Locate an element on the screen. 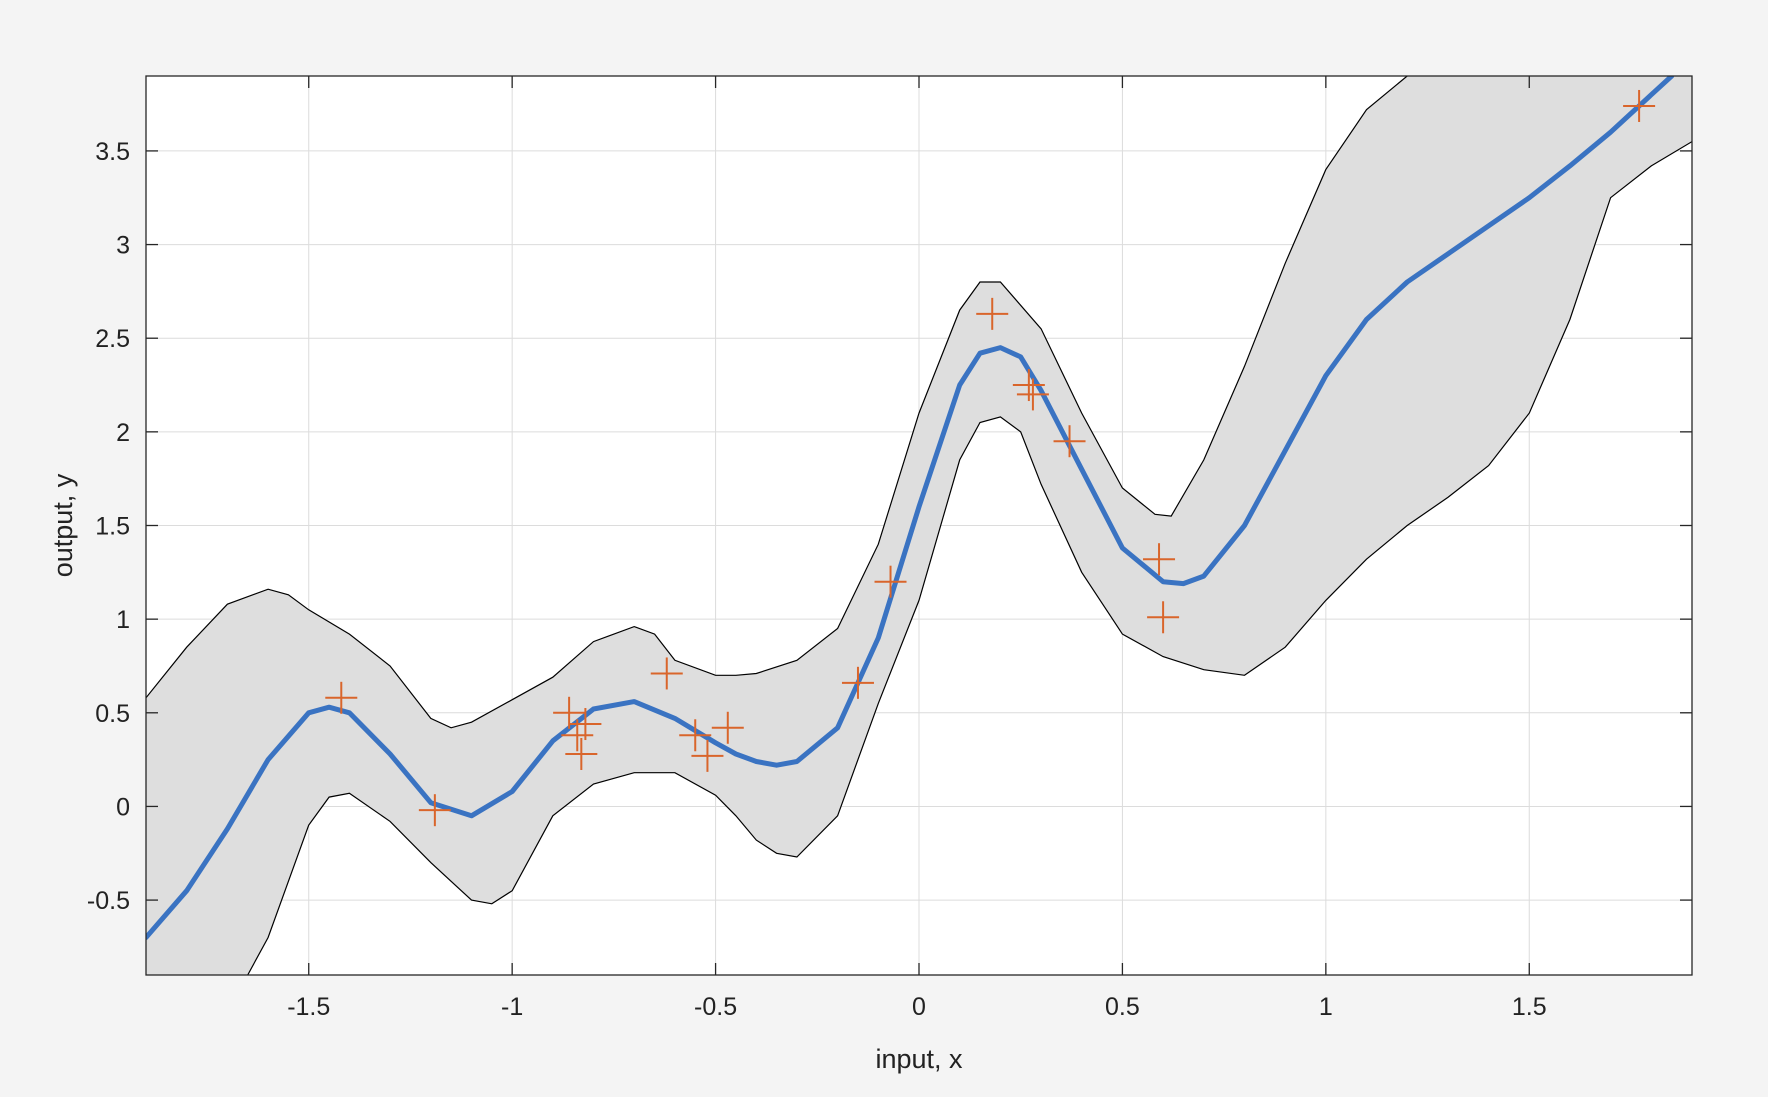  x-tick-label: 0 is located at coordinates (919, 1007).